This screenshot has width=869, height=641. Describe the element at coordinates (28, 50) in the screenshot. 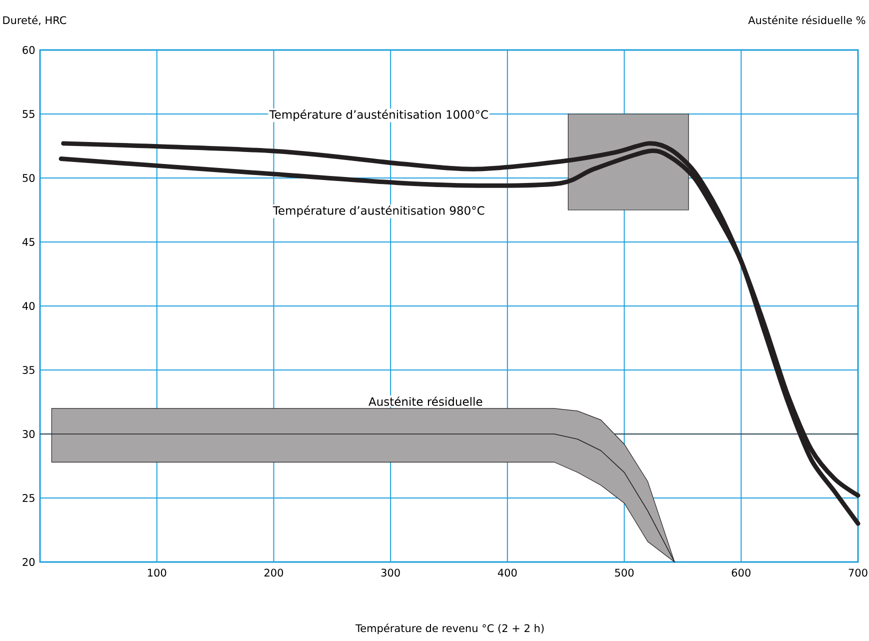

I see `y-tick-label: 60` at that location.